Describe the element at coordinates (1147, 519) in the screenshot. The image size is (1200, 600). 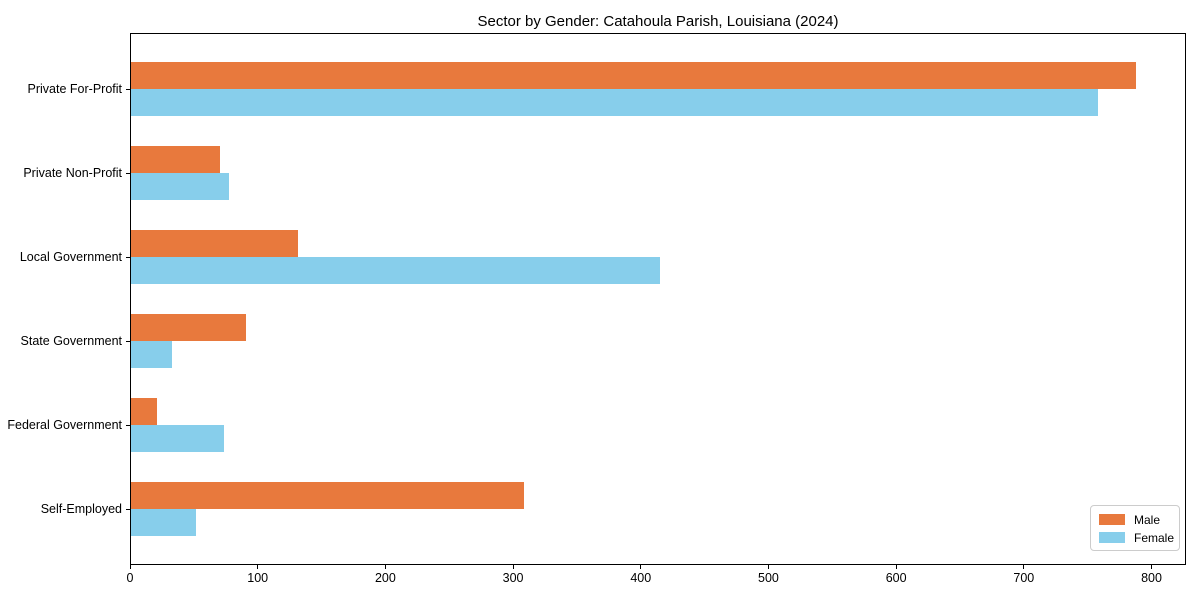
I see `legend-label-male: Male` at that location.